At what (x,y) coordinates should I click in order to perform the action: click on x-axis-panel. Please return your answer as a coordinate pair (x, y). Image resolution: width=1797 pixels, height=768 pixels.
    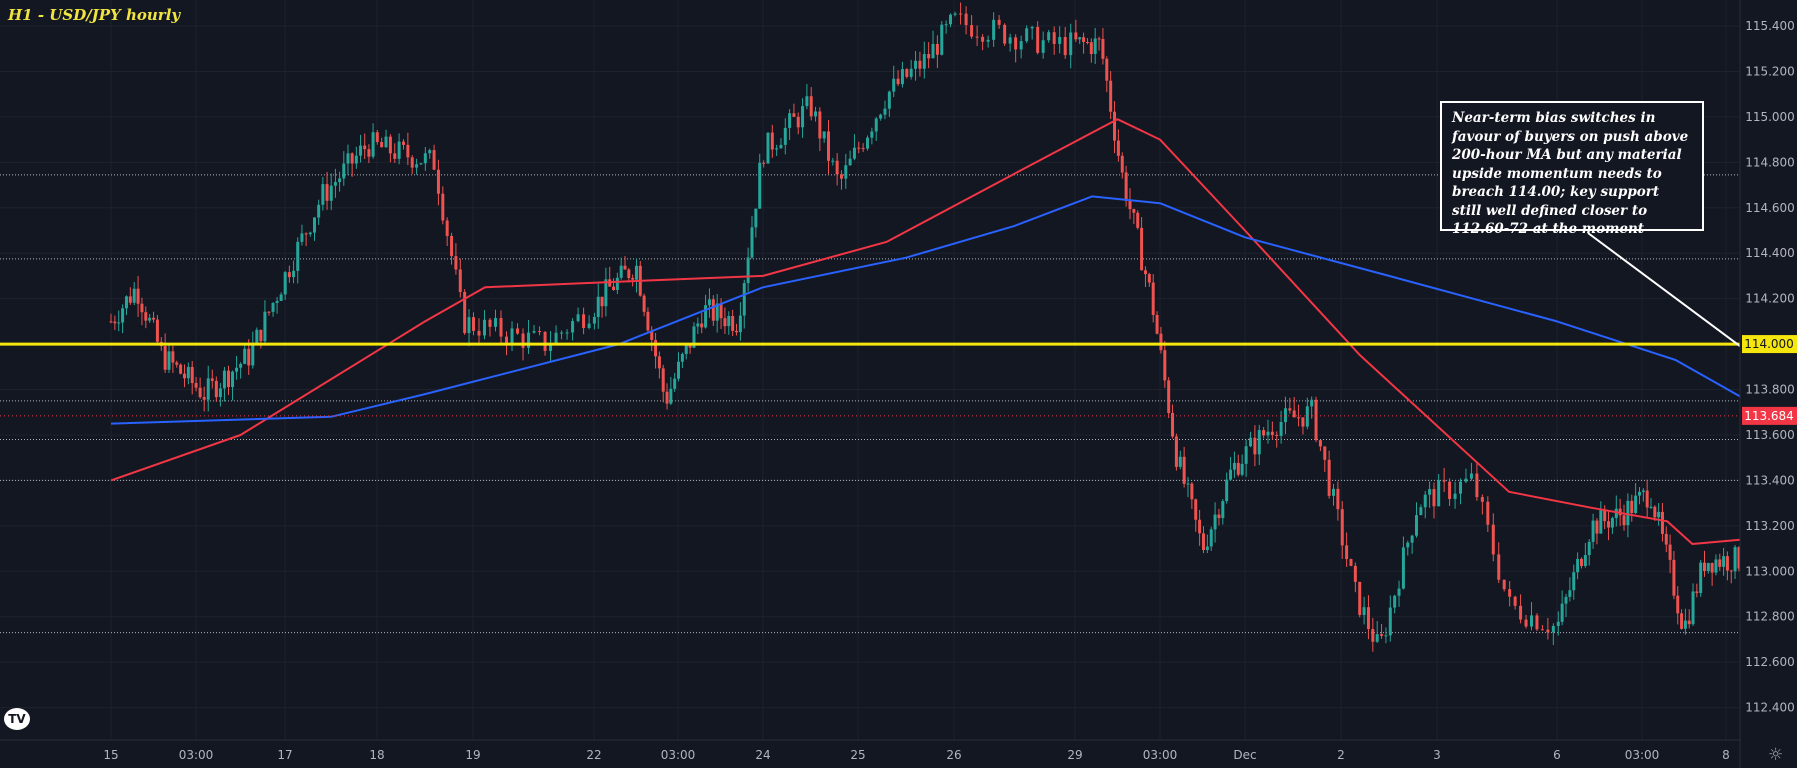
    Looking at the image, I should click on (870, 754).